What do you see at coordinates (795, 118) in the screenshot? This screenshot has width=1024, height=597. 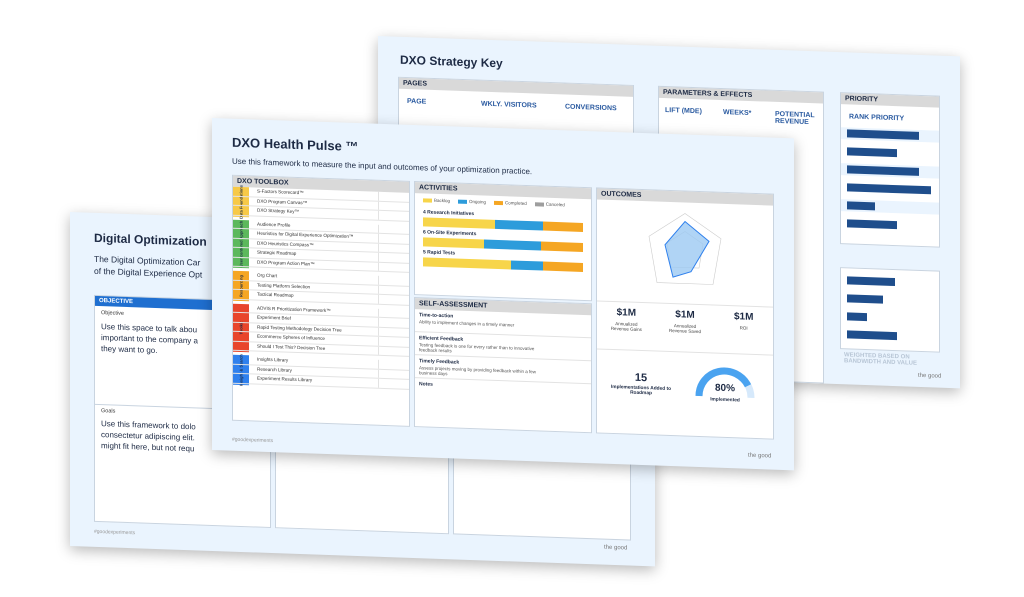 I see `column-header: POTENTIAL REVENUE` at bounding box center [795, 118].